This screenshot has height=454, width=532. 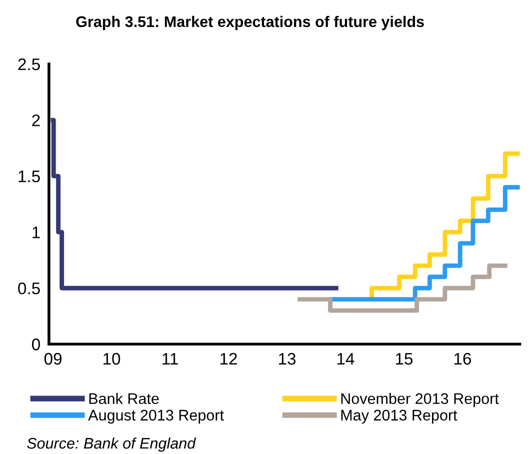 What do you see at coordinates (170, 359) in the screenshot?
I see `x-tick-label: 11` at bounding box center [170, 359].